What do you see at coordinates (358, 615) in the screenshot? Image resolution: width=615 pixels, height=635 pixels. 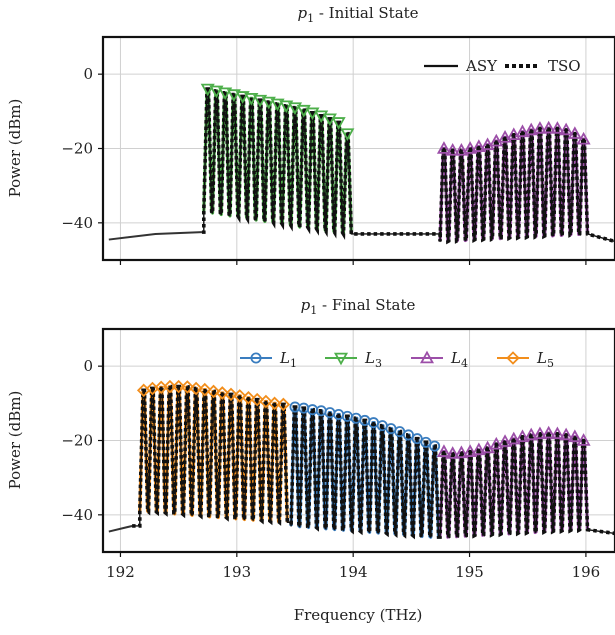 I see `x-axis-label: Frequency (THz)` at bounding box center [358, 615].